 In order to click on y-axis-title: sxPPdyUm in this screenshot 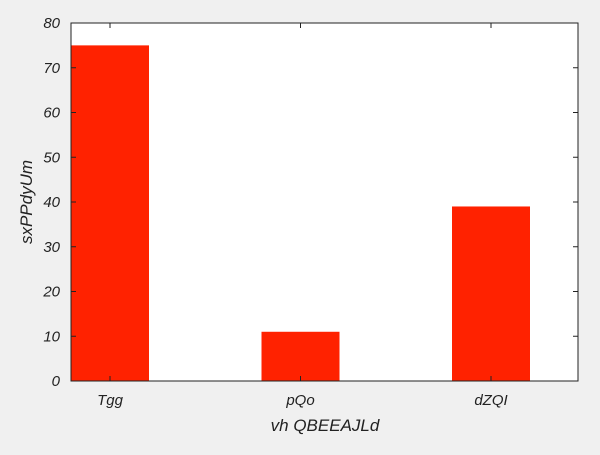, I will do `click(26, 202)`.